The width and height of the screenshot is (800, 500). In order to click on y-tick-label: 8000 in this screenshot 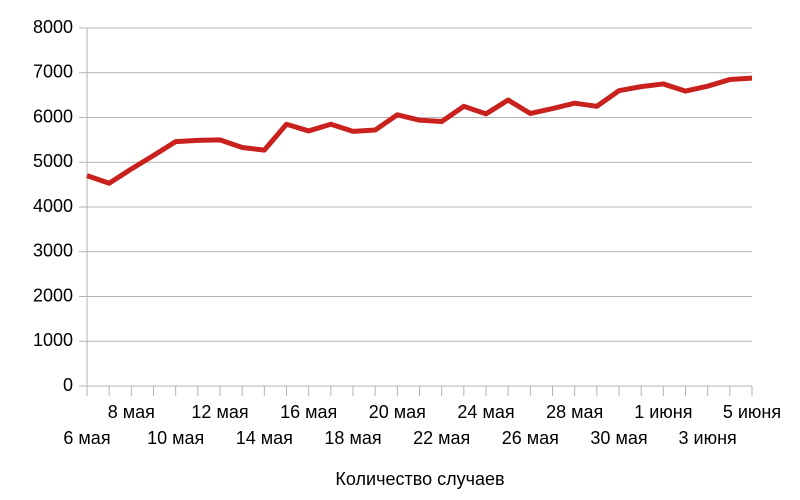, I will do `click(53, 27)`.